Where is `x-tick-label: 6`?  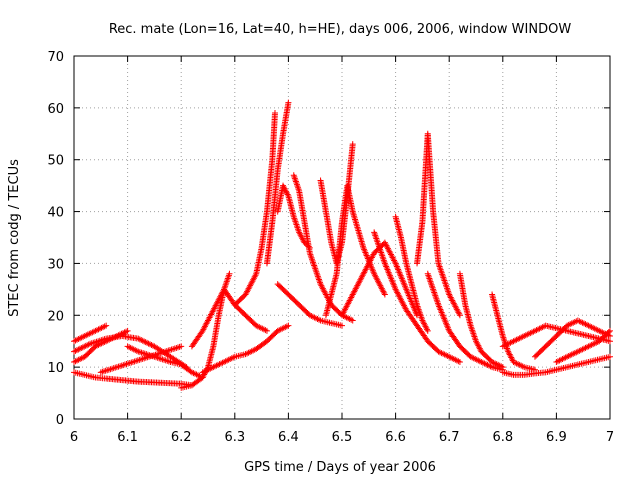
x-tick-label: 6 is located at coordinates (74, 437).